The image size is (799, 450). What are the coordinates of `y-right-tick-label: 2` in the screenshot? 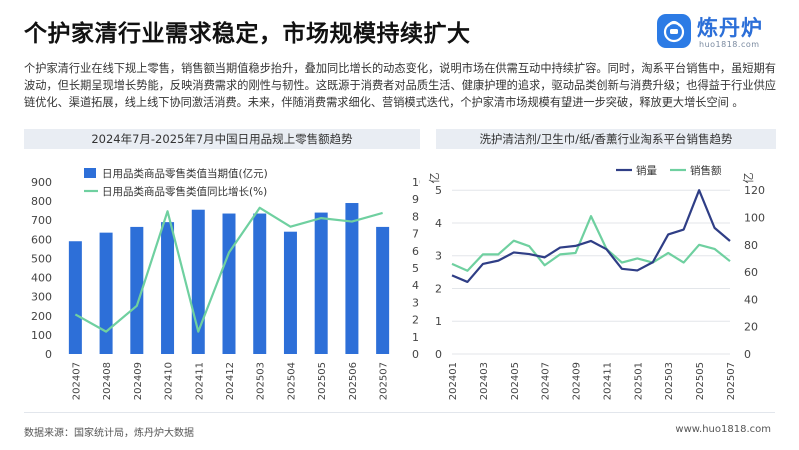 It's located at (415, 320).